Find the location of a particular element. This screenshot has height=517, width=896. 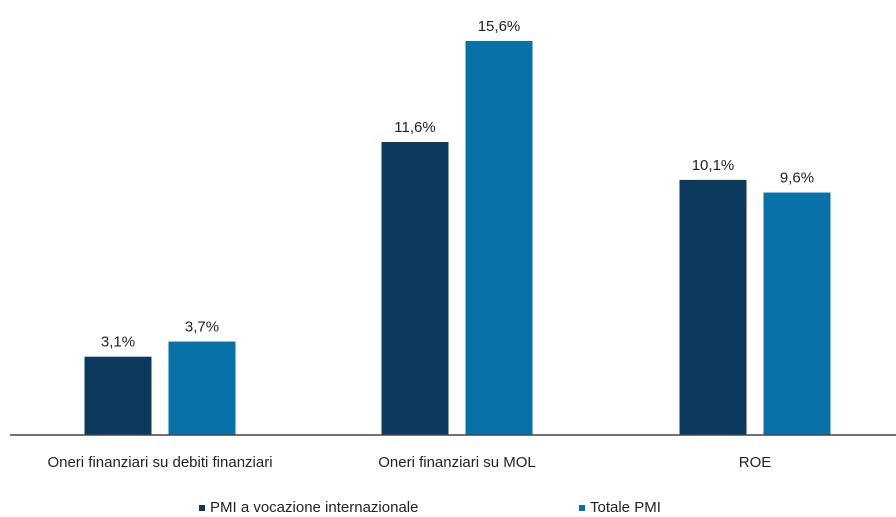

bar-s1-c0 is located at coordinates (202, 388).